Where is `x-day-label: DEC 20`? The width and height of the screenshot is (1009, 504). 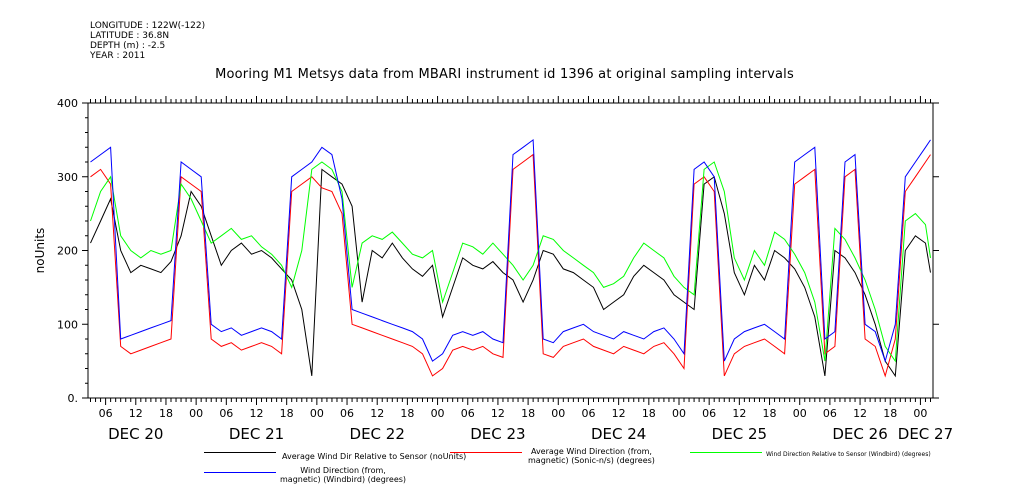
x-day-label: DEC 20 is located at coordinates (135, 434).